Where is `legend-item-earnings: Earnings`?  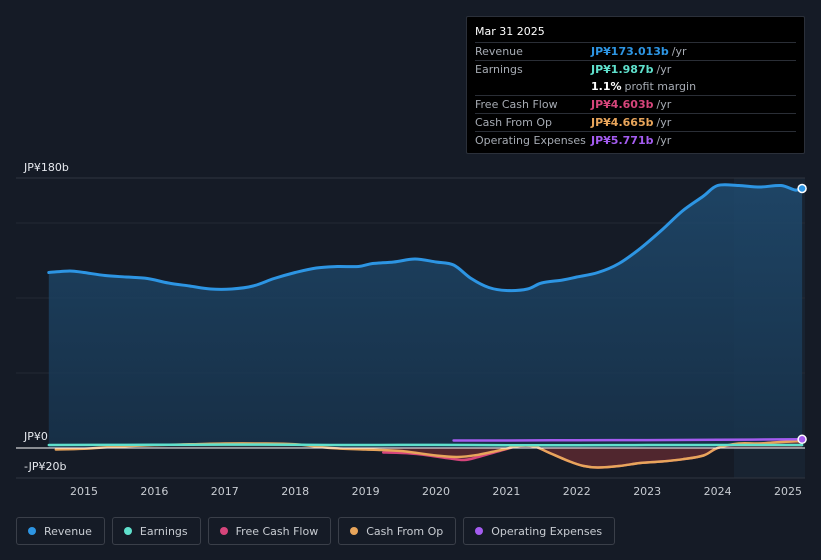
legend-item-earnings: Earnings is located at coordinates (156, 531).